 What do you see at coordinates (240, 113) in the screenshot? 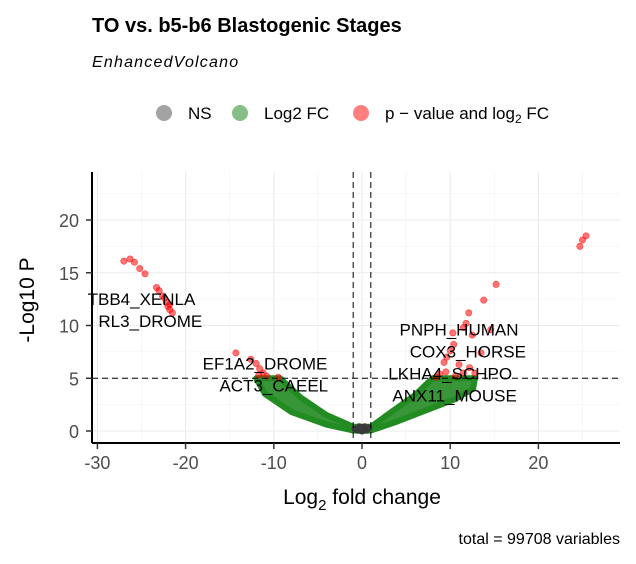
I see `legend-marker-log2fc` at bounding box center [240, 113].